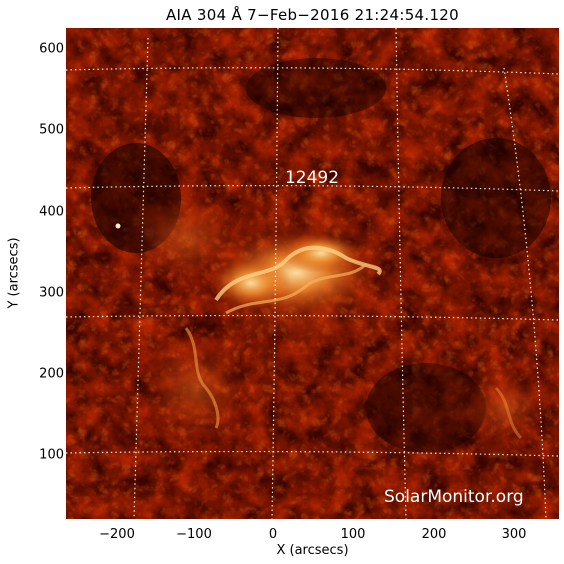 The width and height of the screenshot is (564, 564). Describe the element at coordinates (434, 534) in the screenshot. I see `x-tick: 200` at that location.